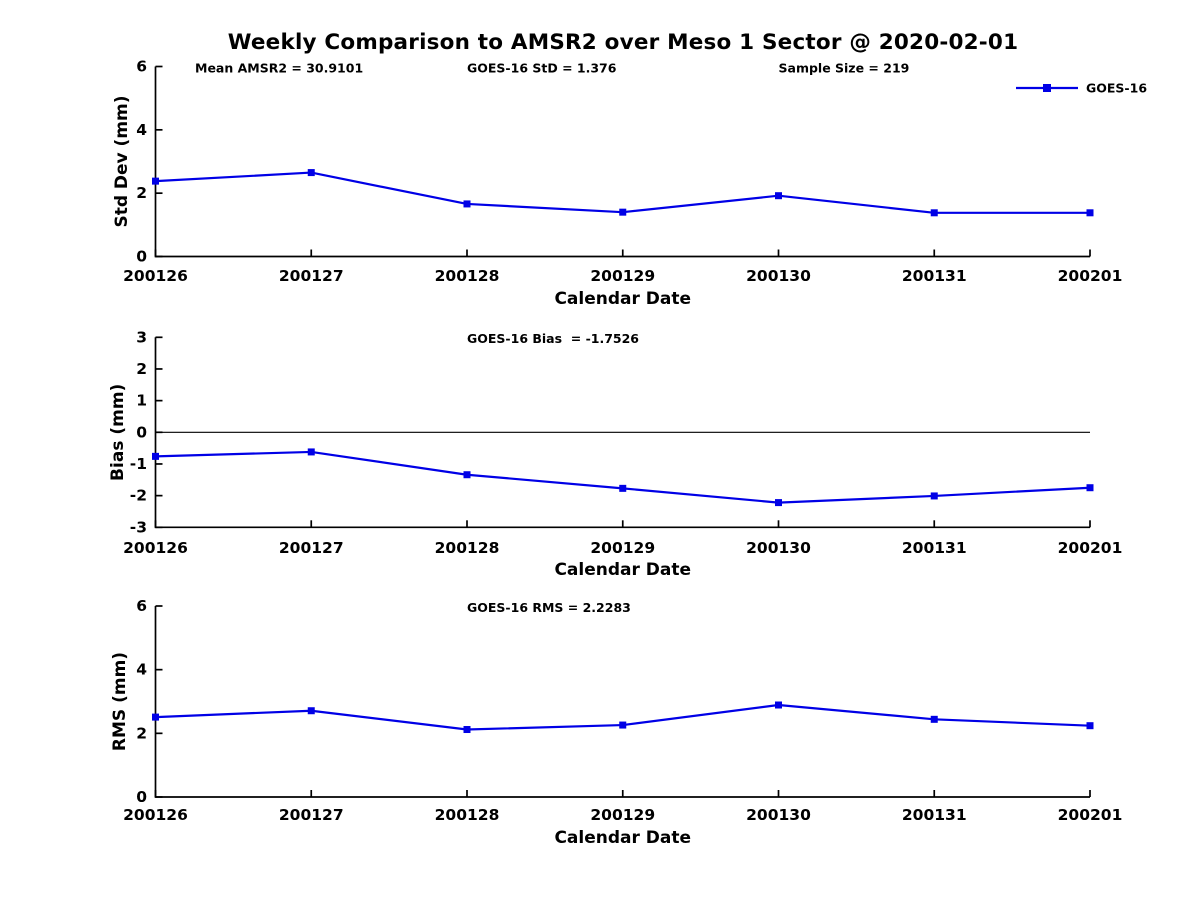 The width and height of the screenshot is (1200, 900). Describe the element at coordinates (1116, 88) in the screenshot. I see `legend-label: GOES-16` at that location.